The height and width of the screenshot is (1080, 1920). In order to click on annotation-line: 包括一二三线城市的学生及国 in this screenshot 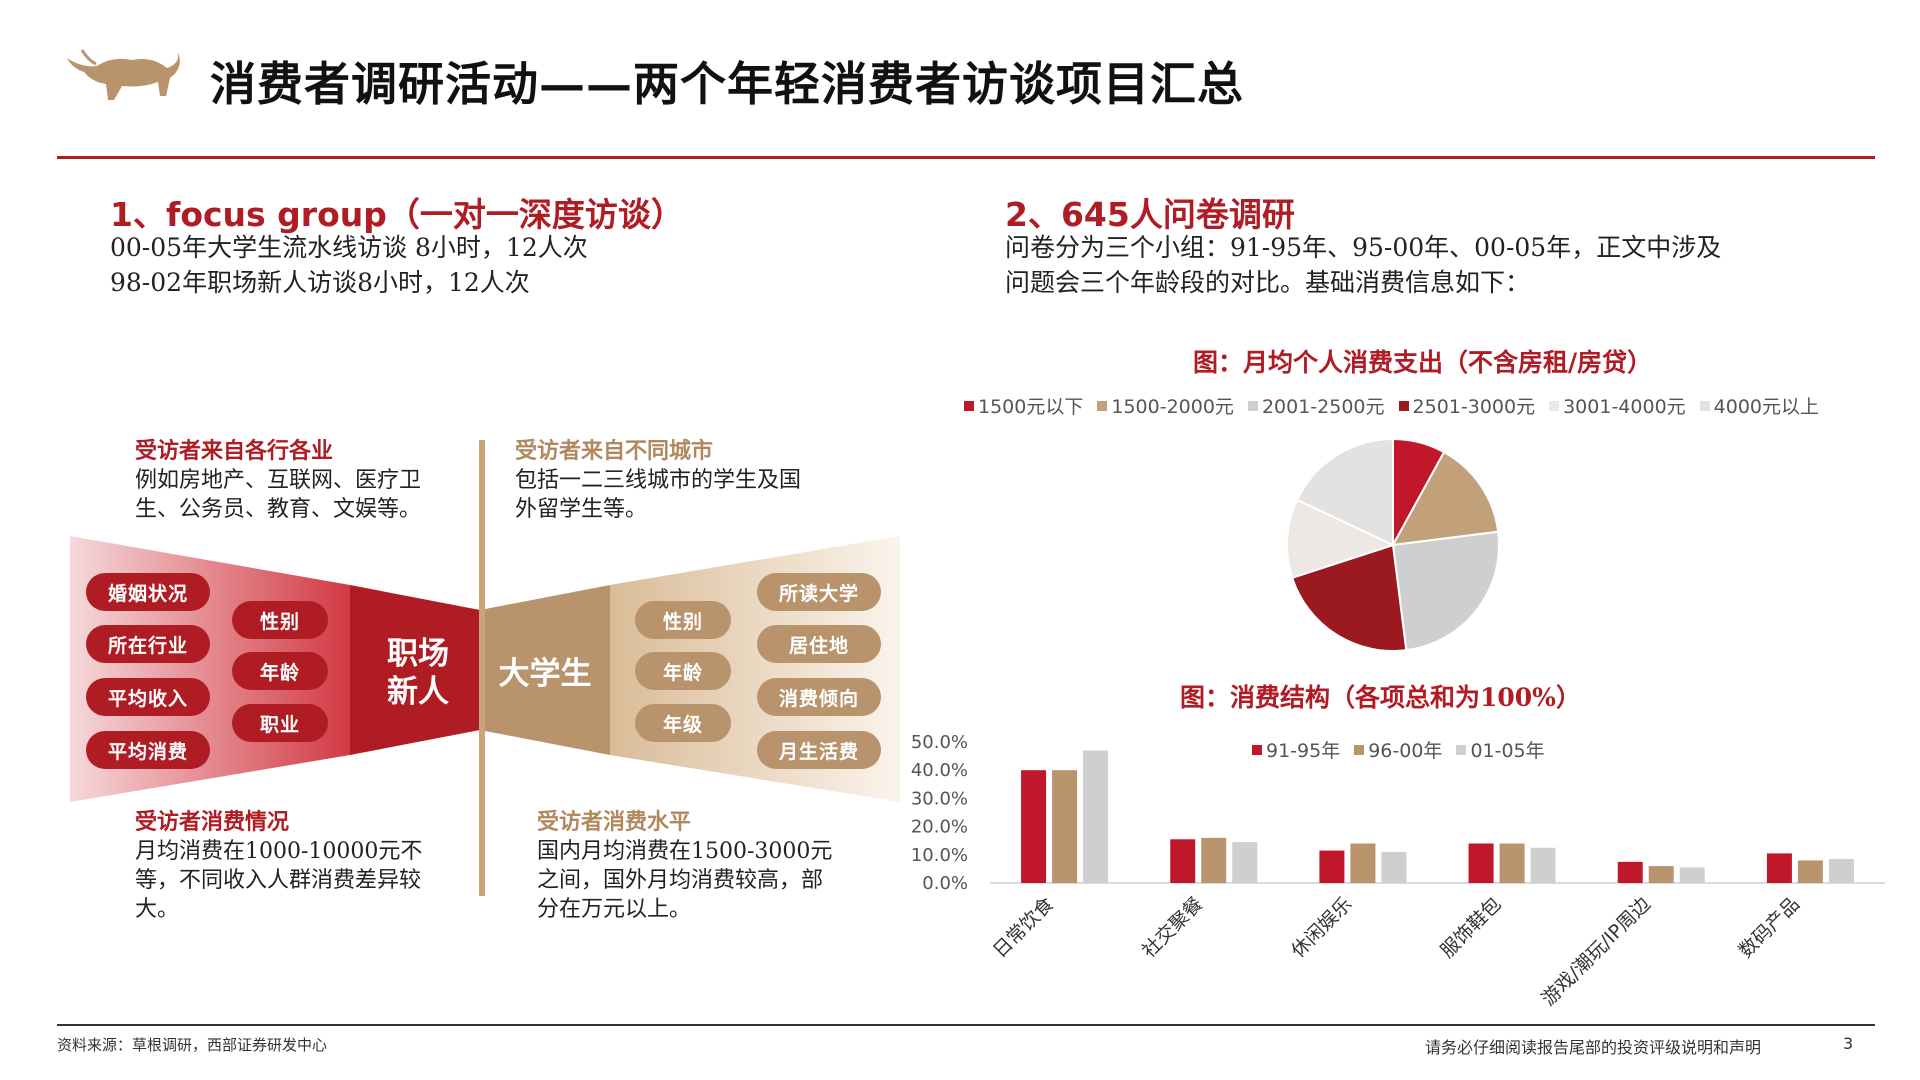, I will do `click(658, 480)`.